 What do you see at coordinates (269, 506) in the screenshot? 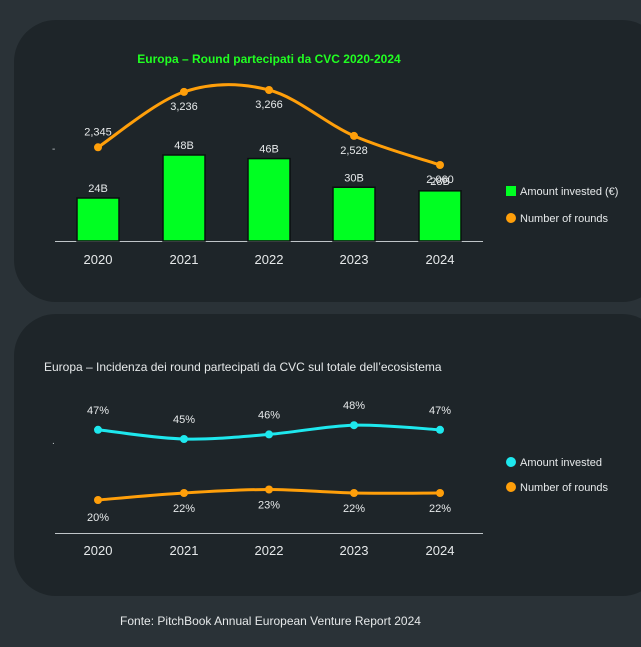
I see `rounds-value-label: 23%` at bounding box center [269, 506].